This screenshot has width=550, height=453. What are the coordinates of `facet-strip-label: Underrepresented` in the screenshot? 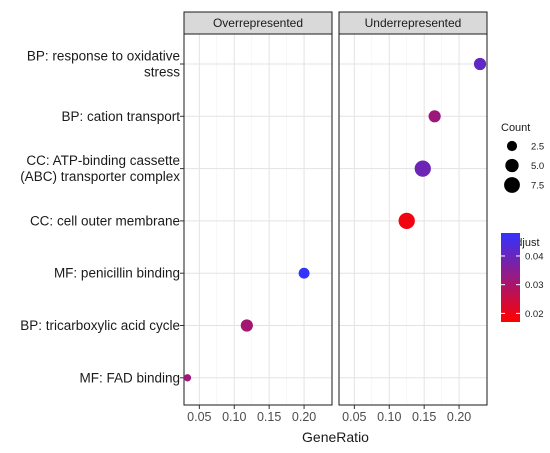 It's located at (413, 23).